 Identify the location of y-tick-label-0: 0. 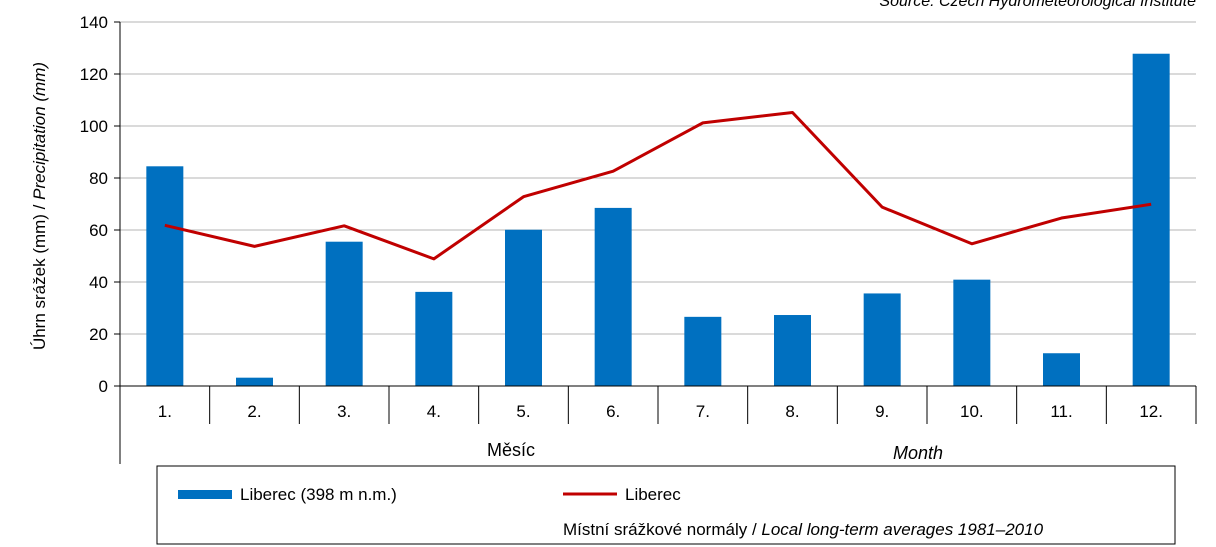
(103, 386).